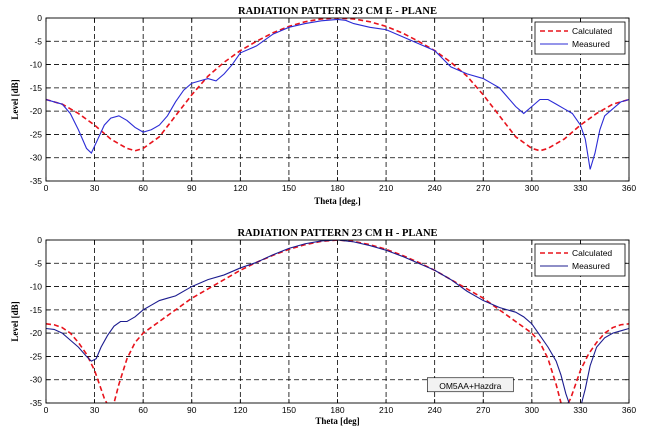  I want to click on annotation: OM5AA+Hazdra, so click(470, 385).